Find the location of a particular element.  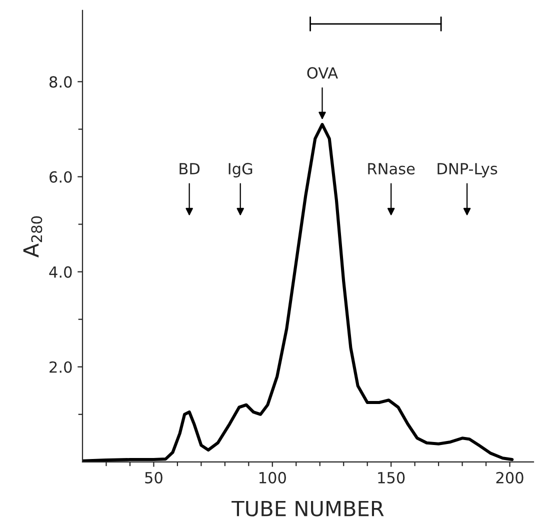

x-tick-label: 150 is located at coordinates (391, 478).